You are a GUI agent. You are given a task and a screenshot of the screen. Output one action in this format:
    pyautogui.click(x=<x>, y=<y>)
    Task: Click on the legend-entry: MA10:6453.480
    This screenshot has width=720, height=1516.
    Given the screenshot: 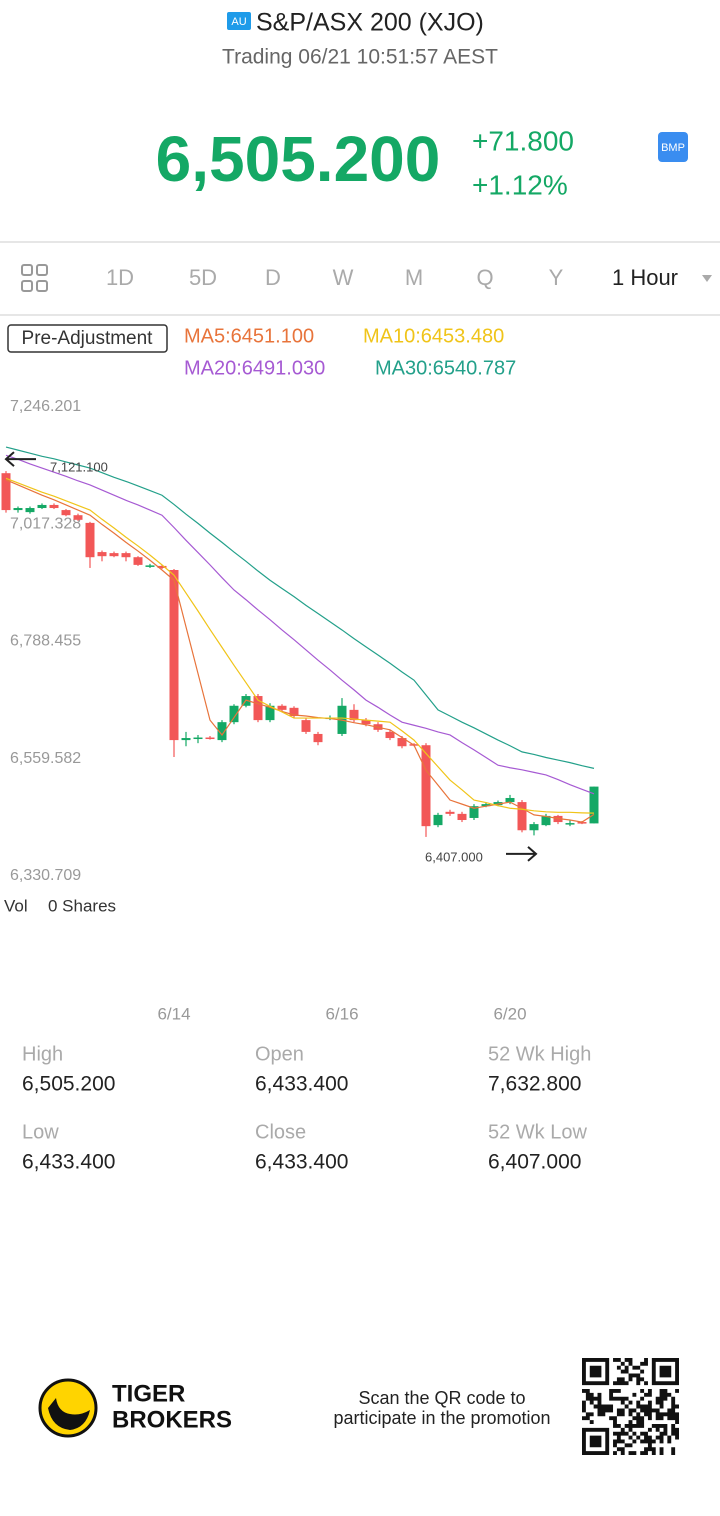 What is the action you would take?
    pyautogui.click(x=433, y=336)
    